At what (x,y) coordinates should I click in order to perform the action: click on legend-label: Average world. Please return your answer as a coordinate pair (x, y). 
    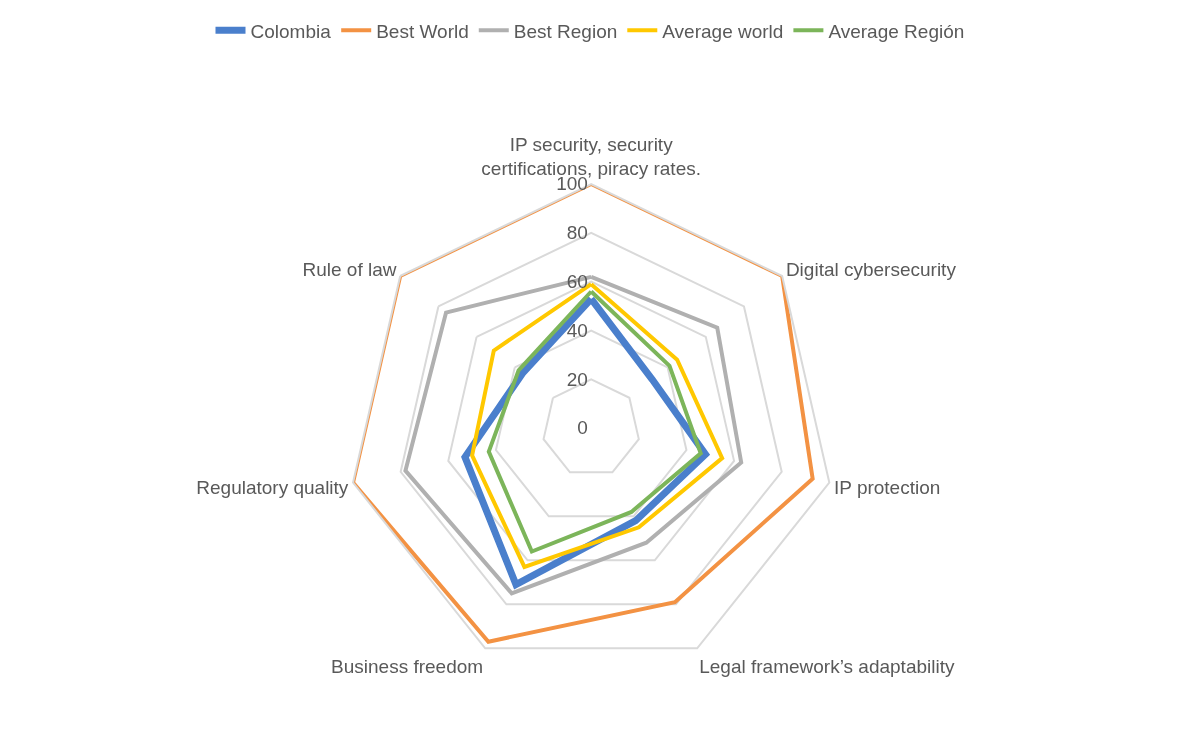
    Looking at the image, I should click on (723, 31).